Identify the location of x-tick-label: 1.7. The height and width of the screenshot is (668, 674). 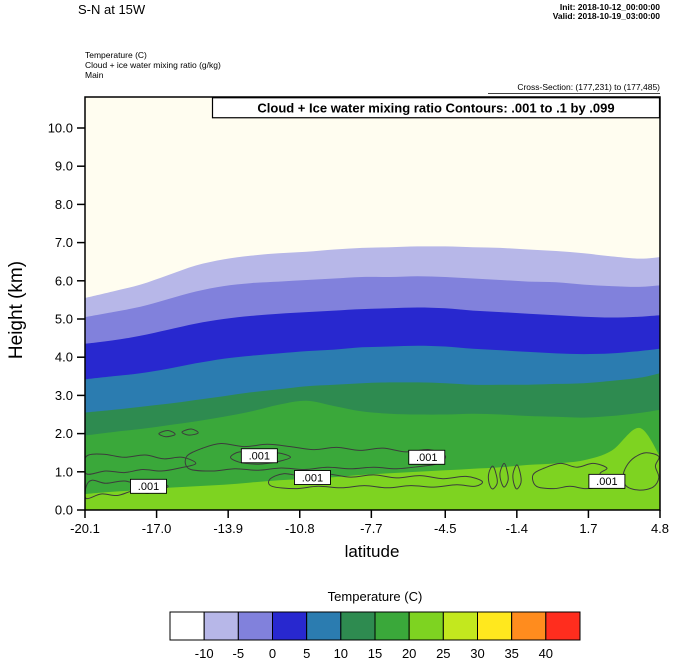
(588, 528).